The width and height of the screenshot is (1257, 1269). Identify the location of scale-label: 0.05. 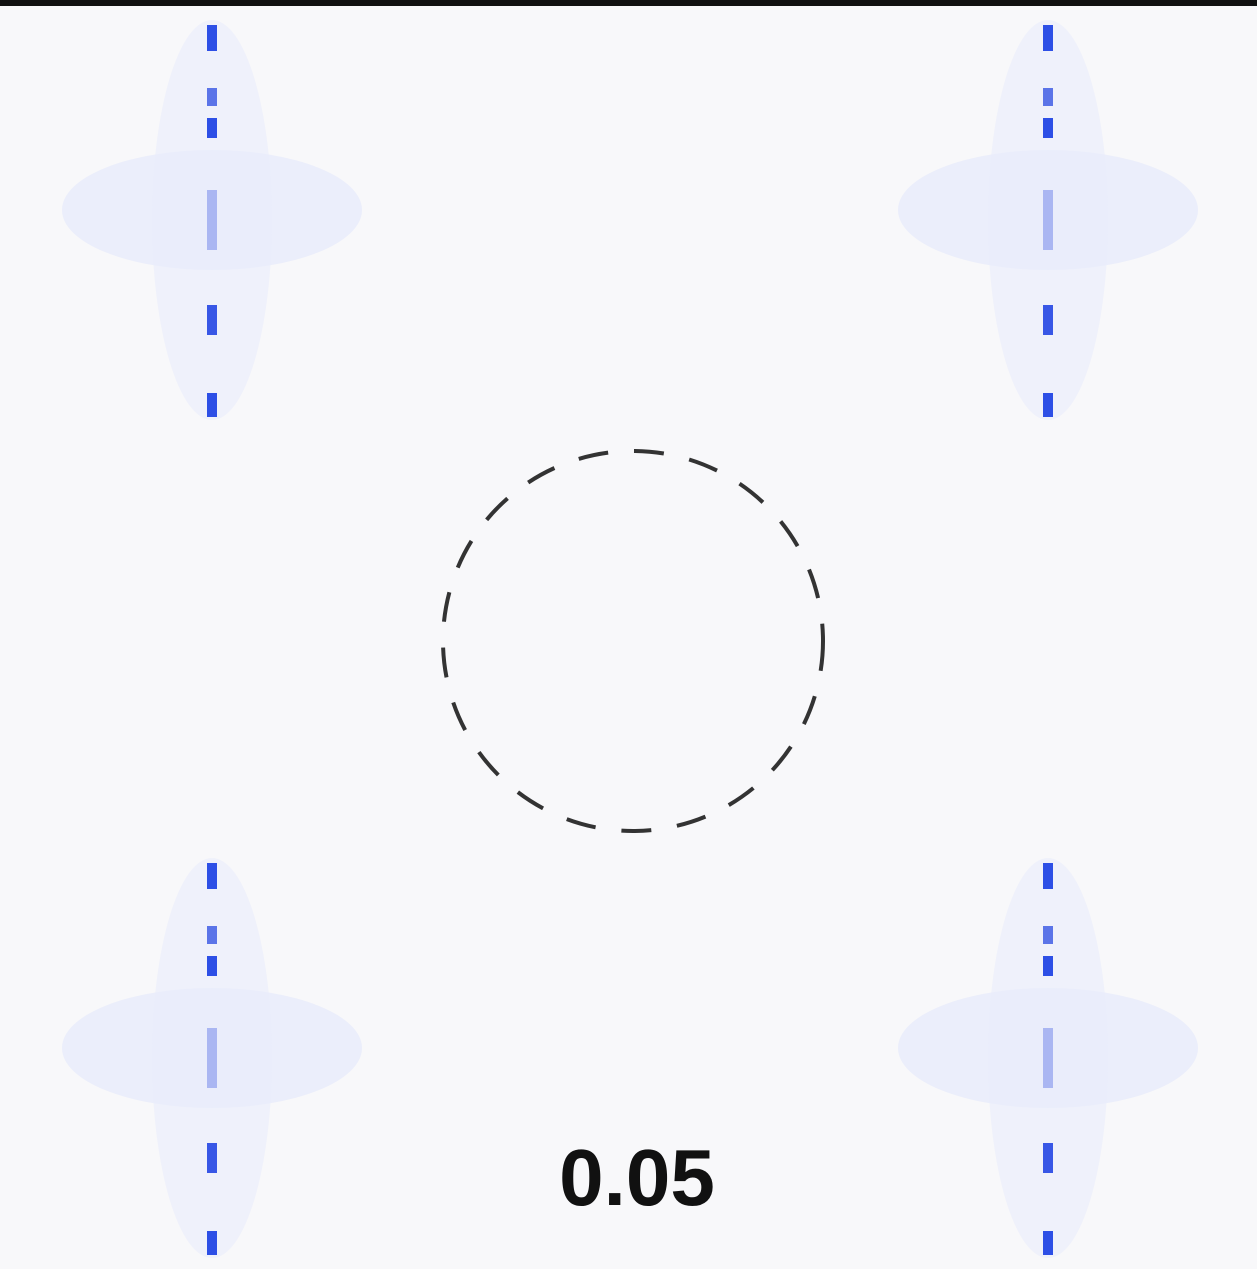
(637, 1177).